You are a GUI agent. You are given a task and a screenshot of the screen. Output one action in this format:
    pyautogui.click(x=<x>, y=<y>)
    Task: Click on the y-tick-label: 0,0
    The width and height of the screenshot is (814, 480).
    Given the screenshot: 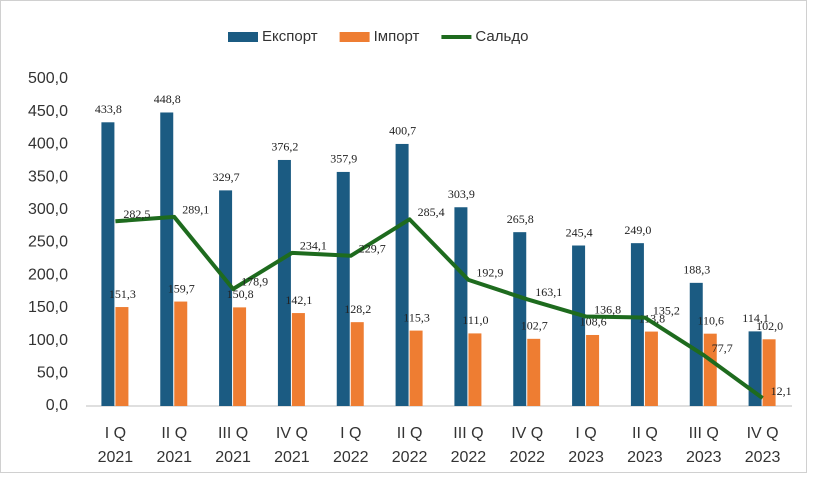 What is the action you would take?
    pyautogui.click(x=57, y=405)
    